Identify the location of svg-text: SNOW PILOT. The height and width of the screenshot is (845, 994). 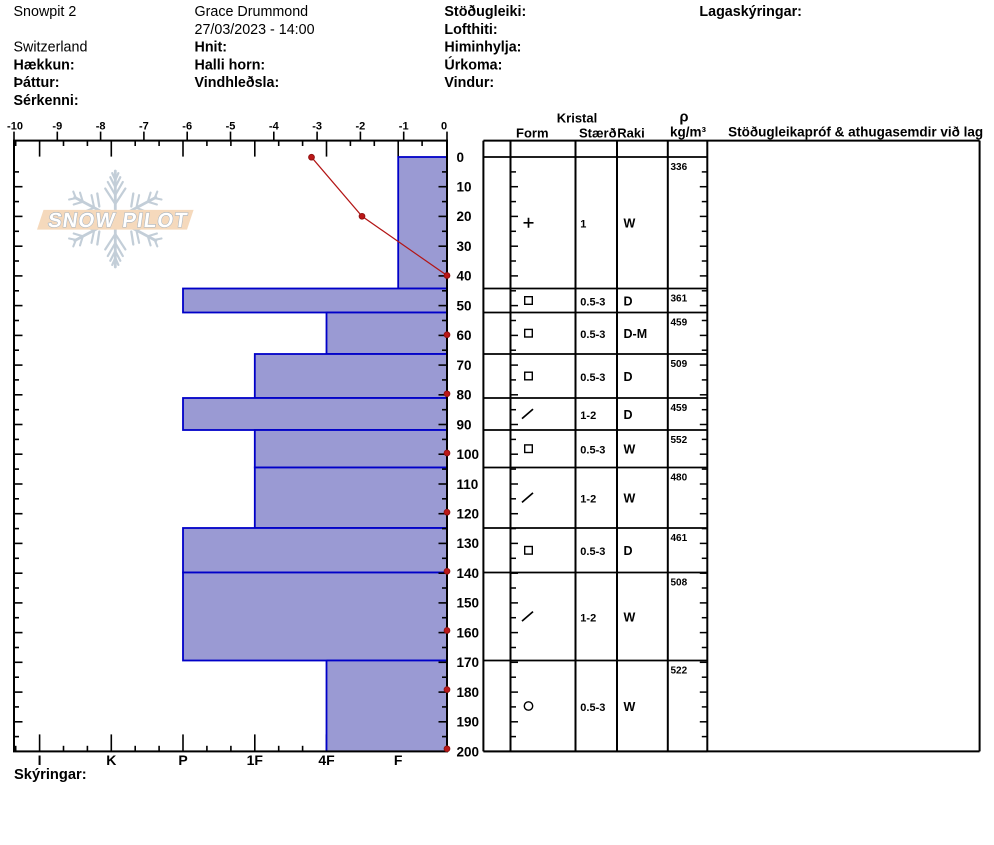
(118, 220).